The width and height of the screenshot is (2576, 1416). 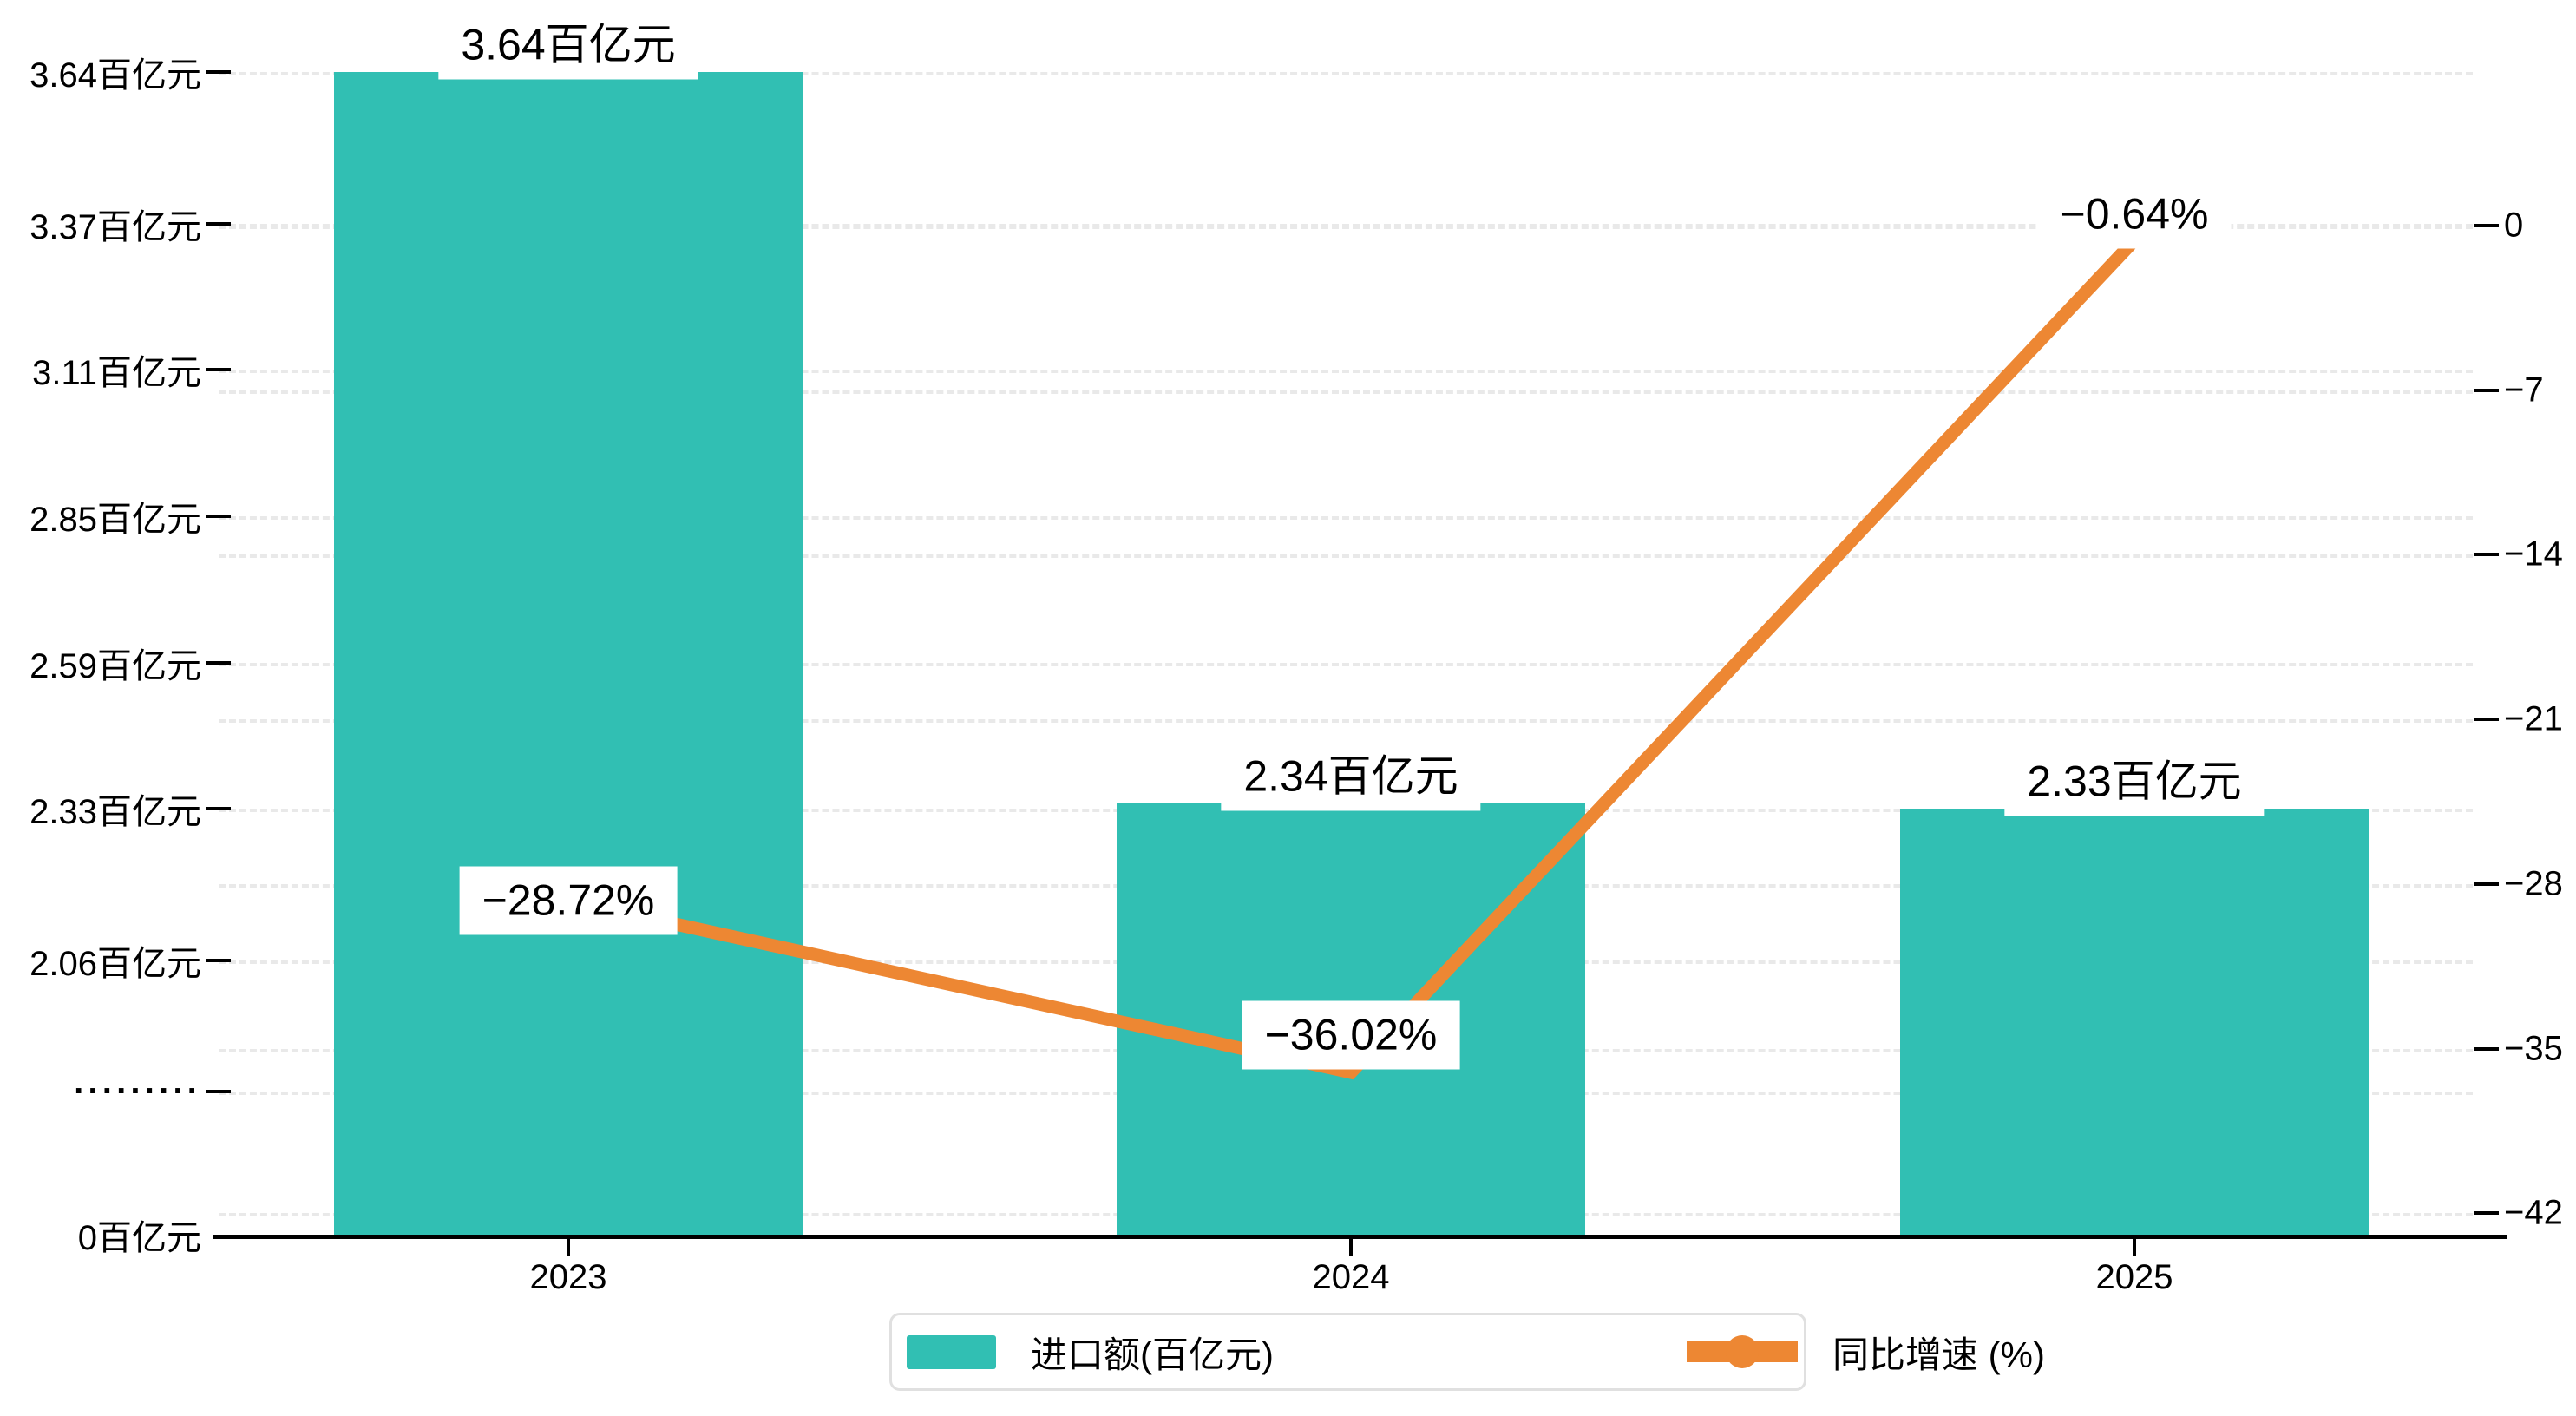 What do you see at coordinates (115, 76) in the screenshot?
I see `y-axis-label-left: 3.64百亿元` at bounding box center [115, 76].